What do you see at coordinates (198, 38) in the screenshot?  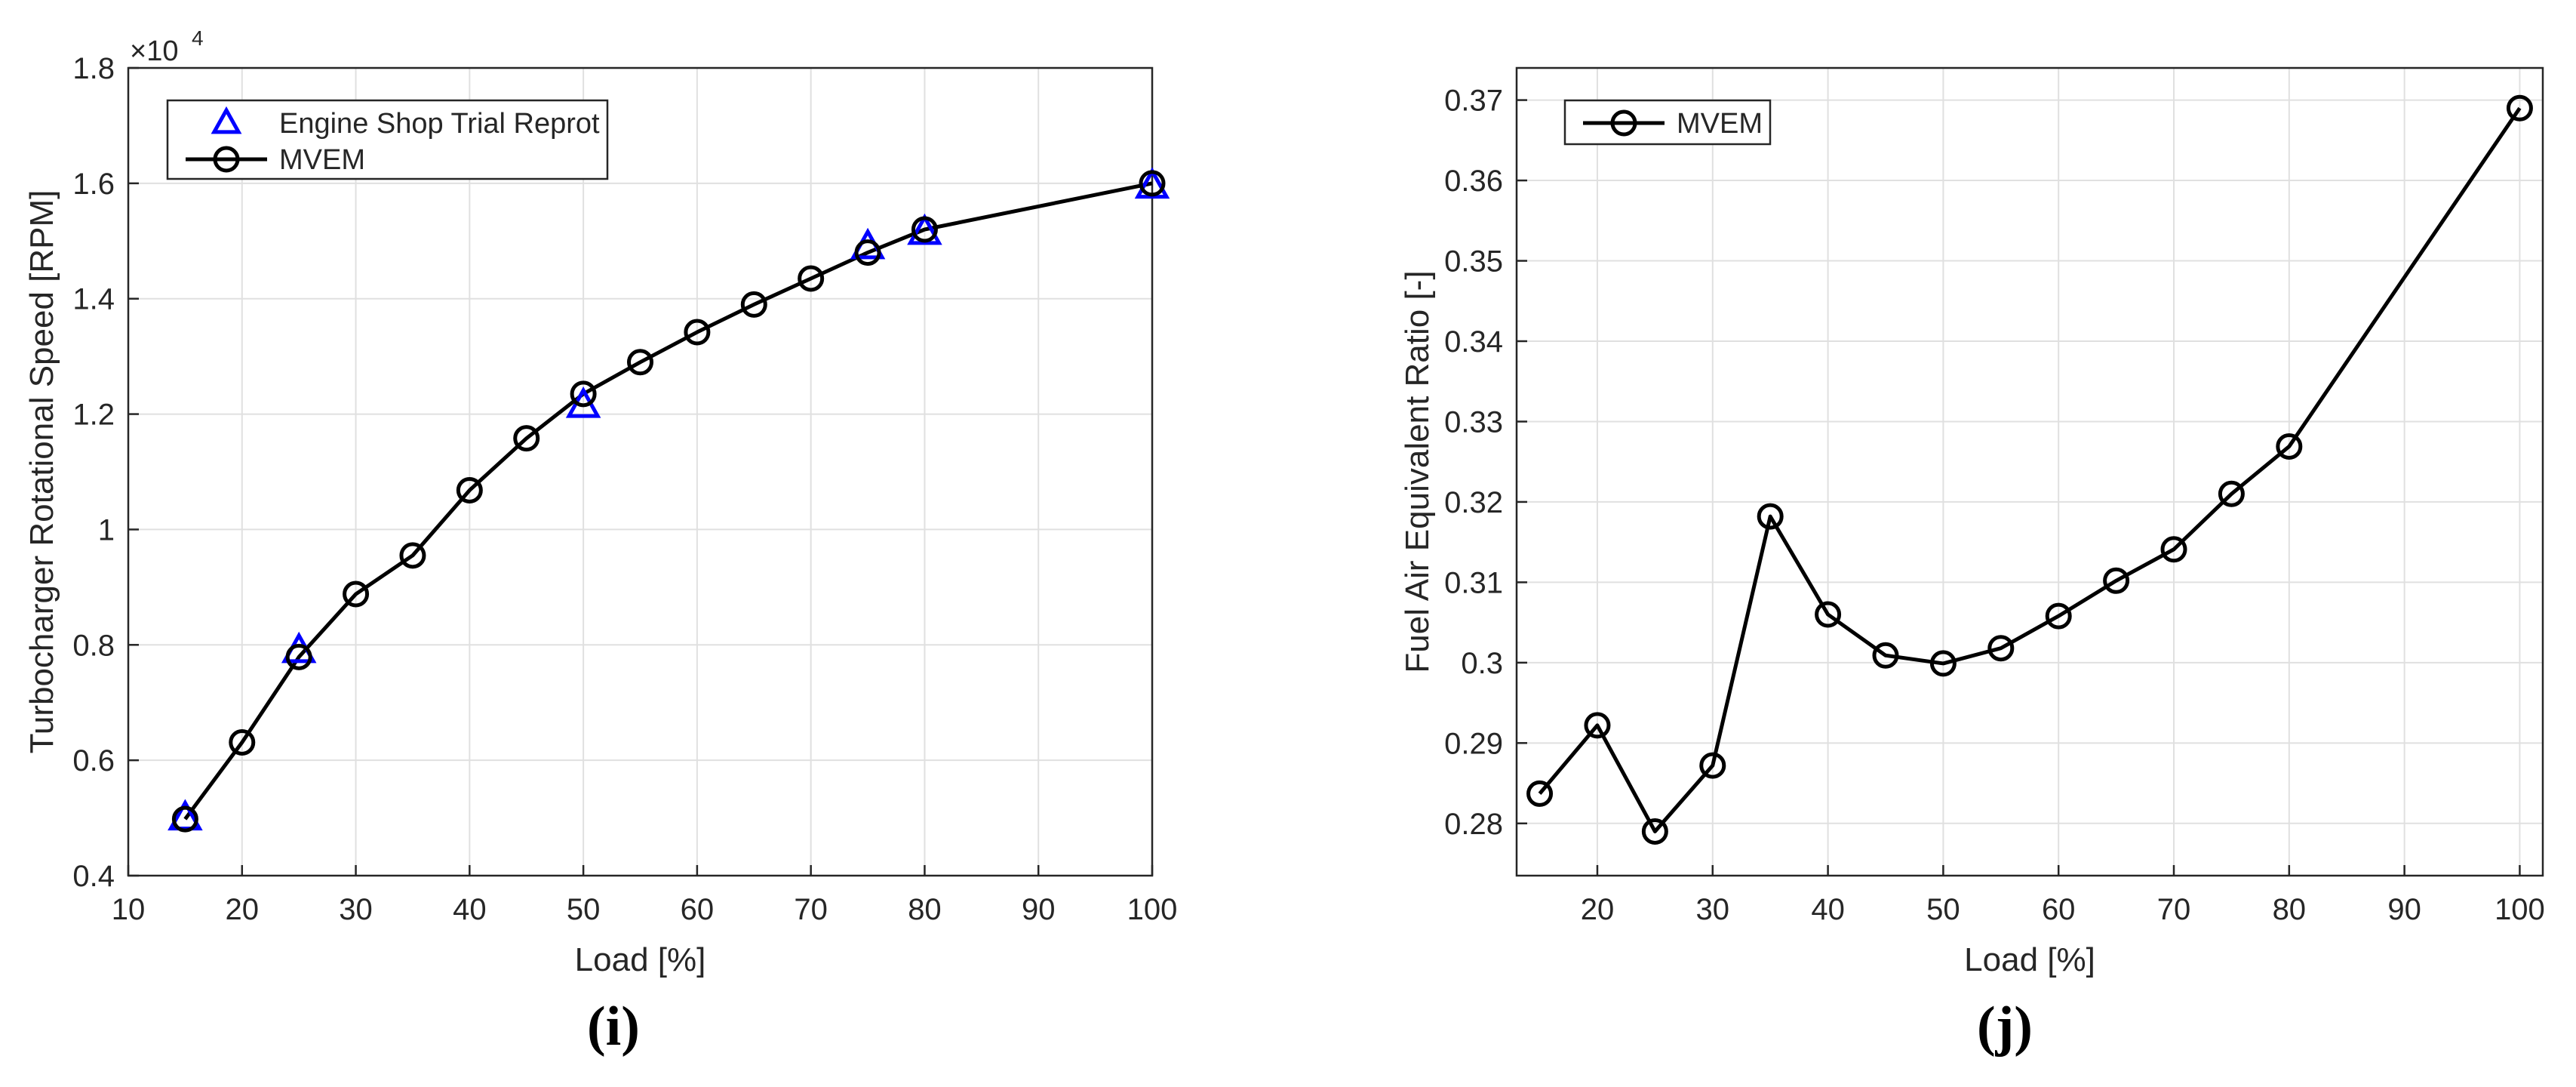 I see `y-exponent-power: 4` at bounding box center [198, 38].